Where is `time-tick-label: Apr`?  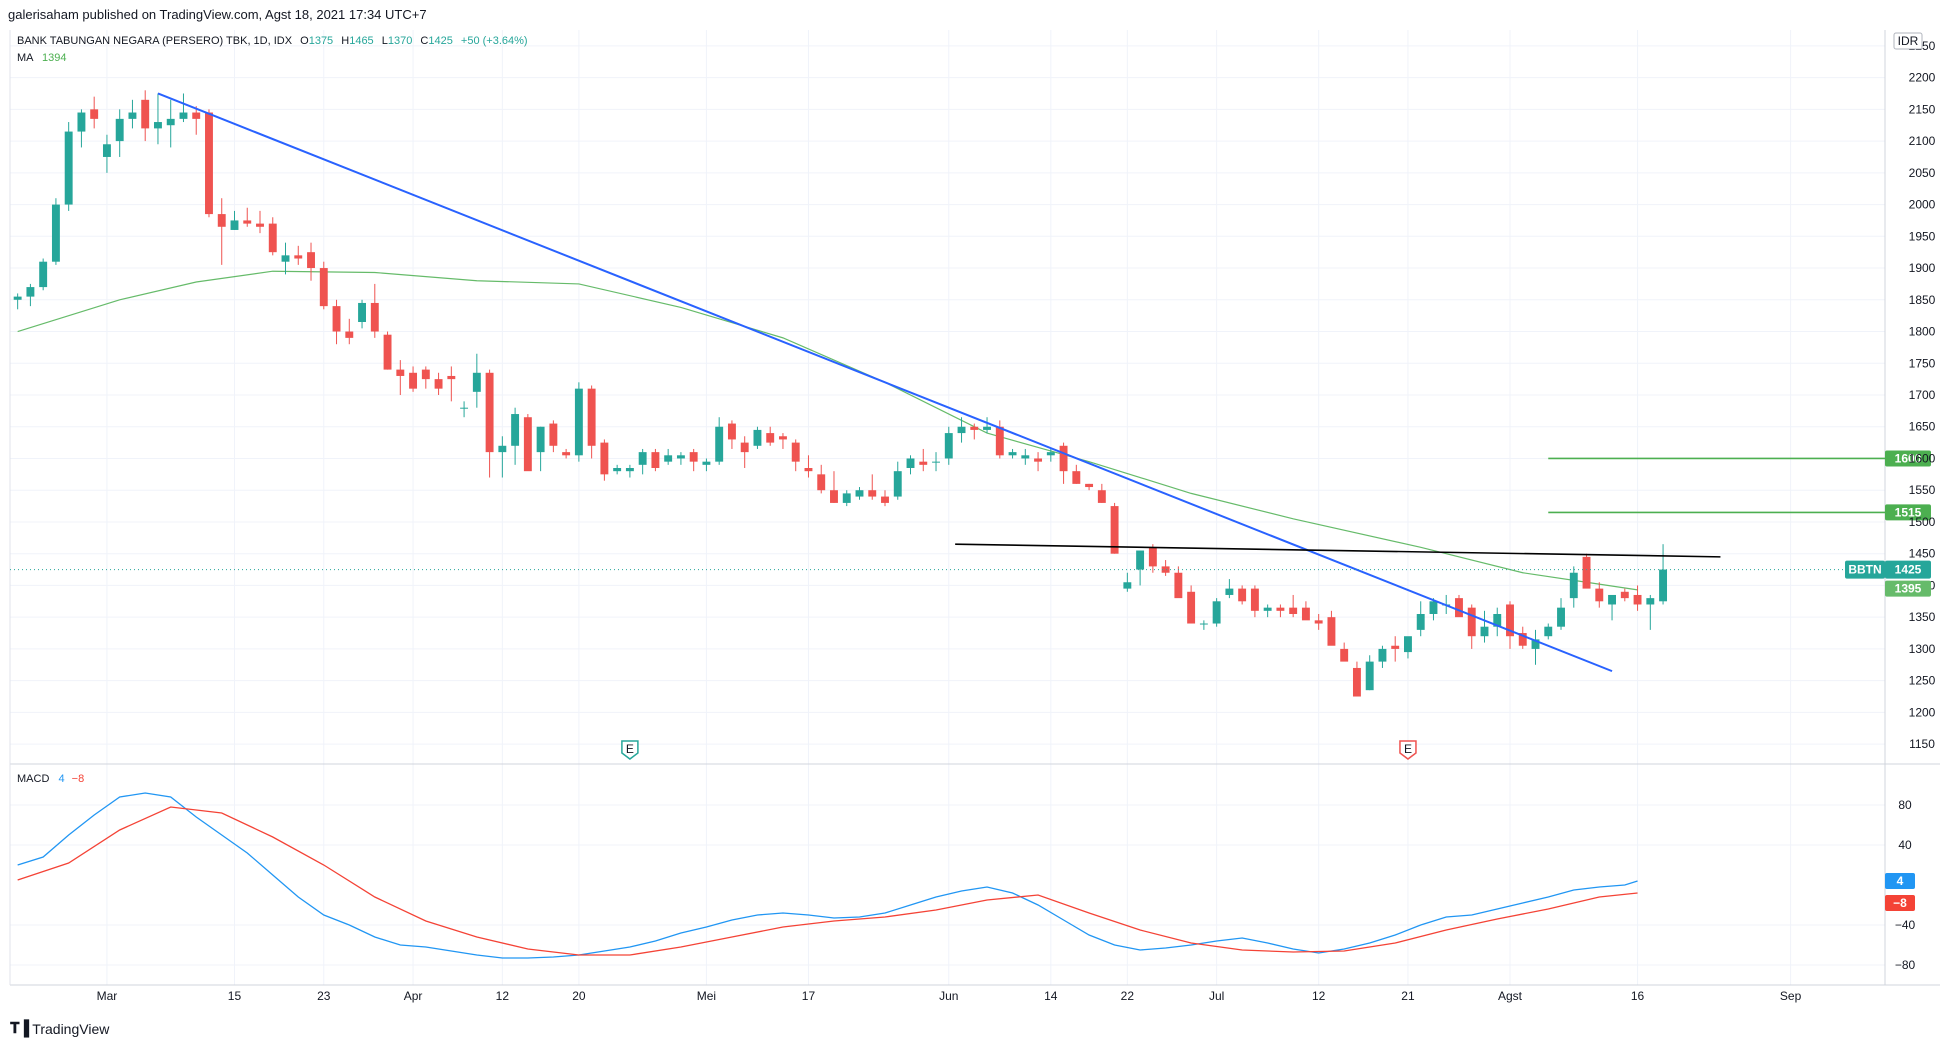
time-tick-label: Apr is located at coordinates (413, 996).